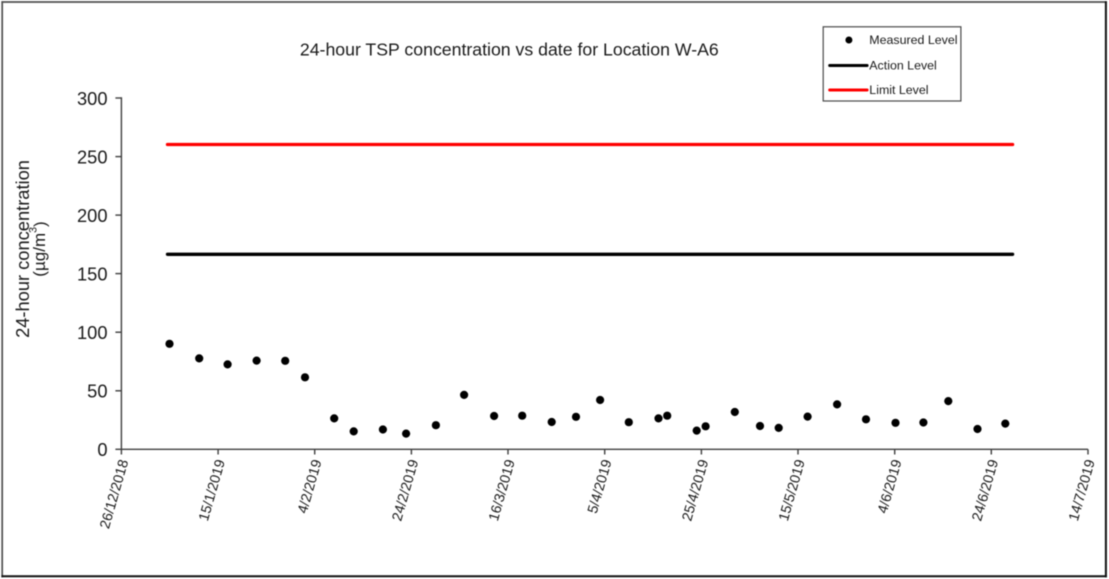 The width and height of the screenshot is (1109, 579). I want to click on svg-text: 16/3/2019, so click(502, 490).